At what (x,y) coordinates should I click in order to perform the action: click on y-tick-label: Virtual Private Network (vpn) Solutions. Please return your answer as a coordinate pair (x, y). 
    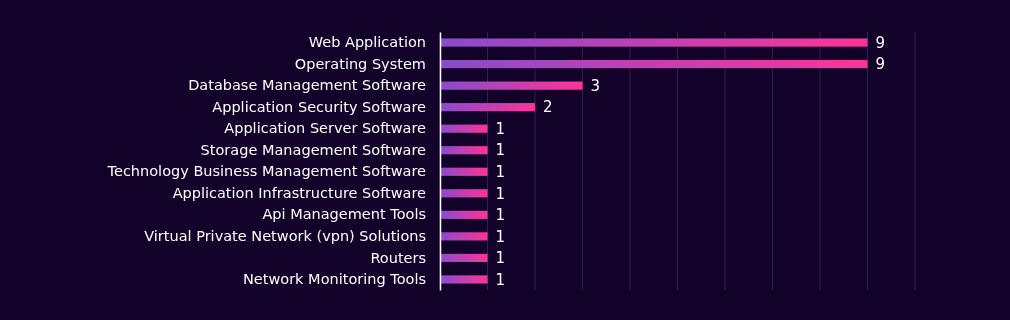
    Looking at the image, I should click on (285, 236).